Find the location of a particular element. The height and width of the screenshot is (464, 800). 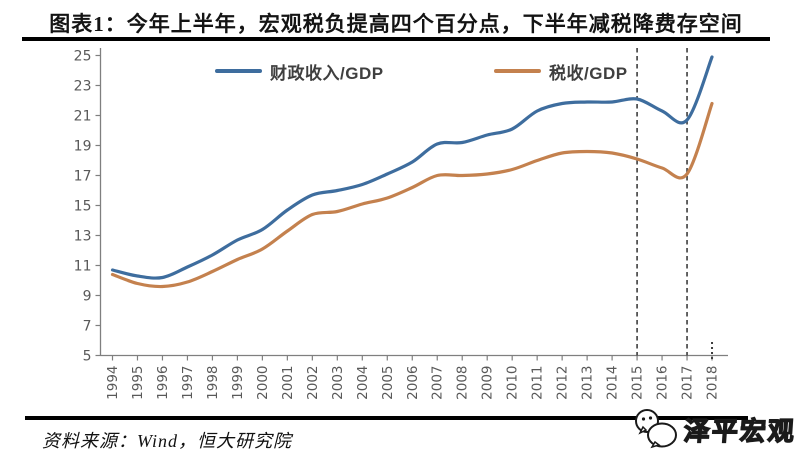

svg-text: 2008 is located at coordinates (463, 383).